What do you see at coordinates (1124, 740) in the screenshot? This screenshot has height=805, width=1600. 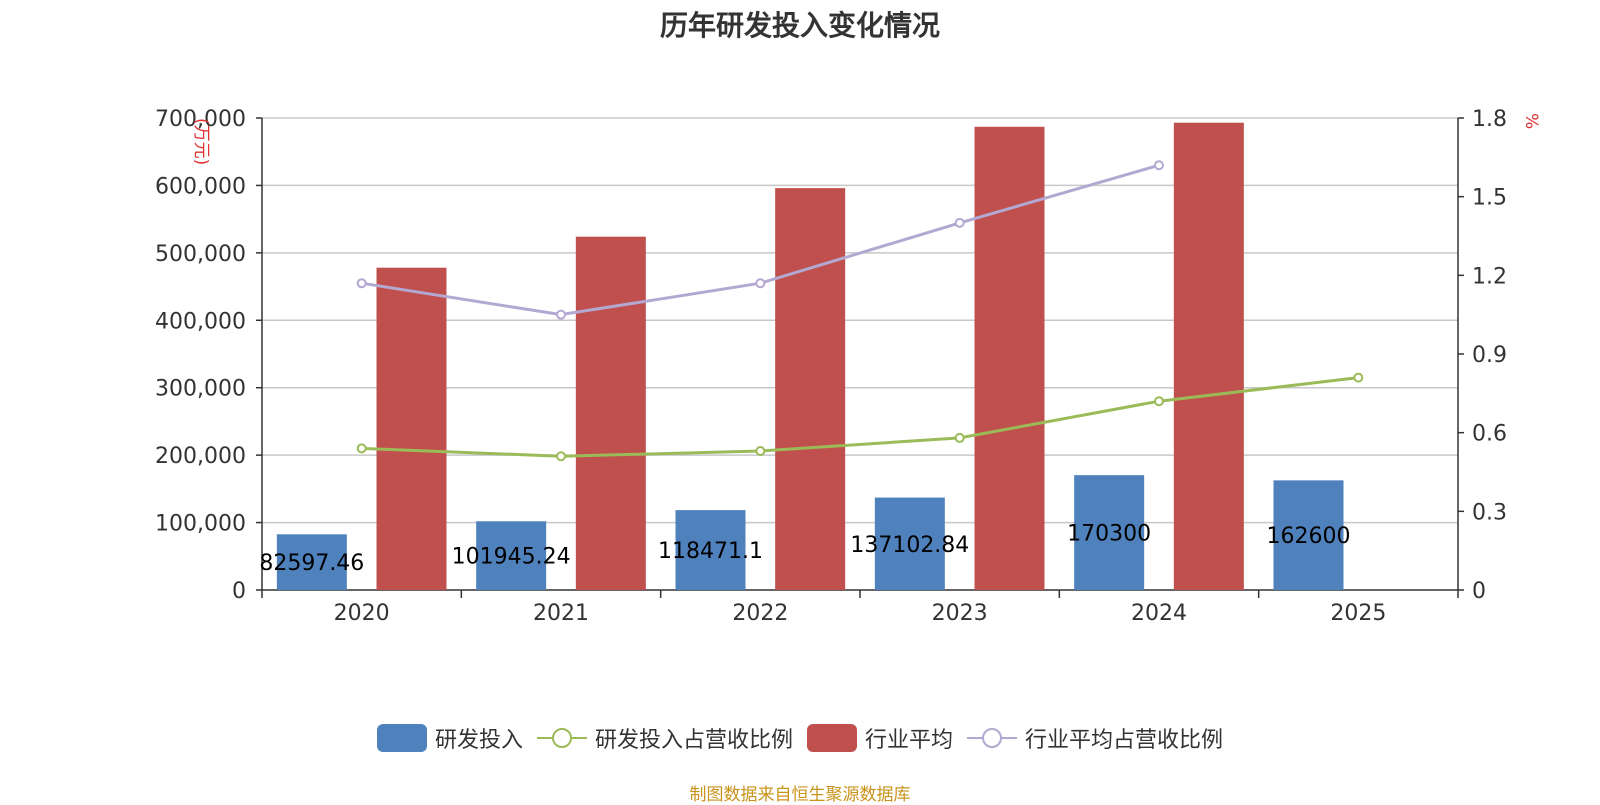 I see `legend-label-industry-ratio: 行业平均占营收比例` at bounding box center [1124, 740].